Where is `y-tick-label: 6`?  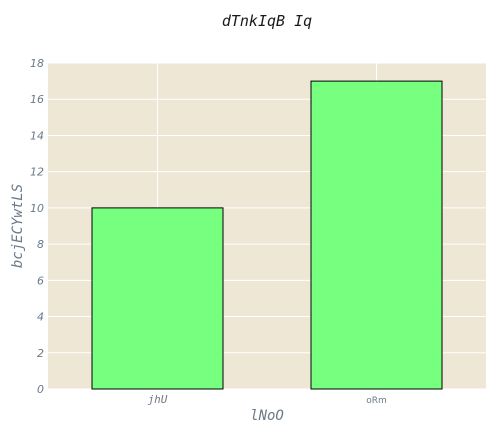
y-tick-label: 6 is located at coordinates (40, 280).